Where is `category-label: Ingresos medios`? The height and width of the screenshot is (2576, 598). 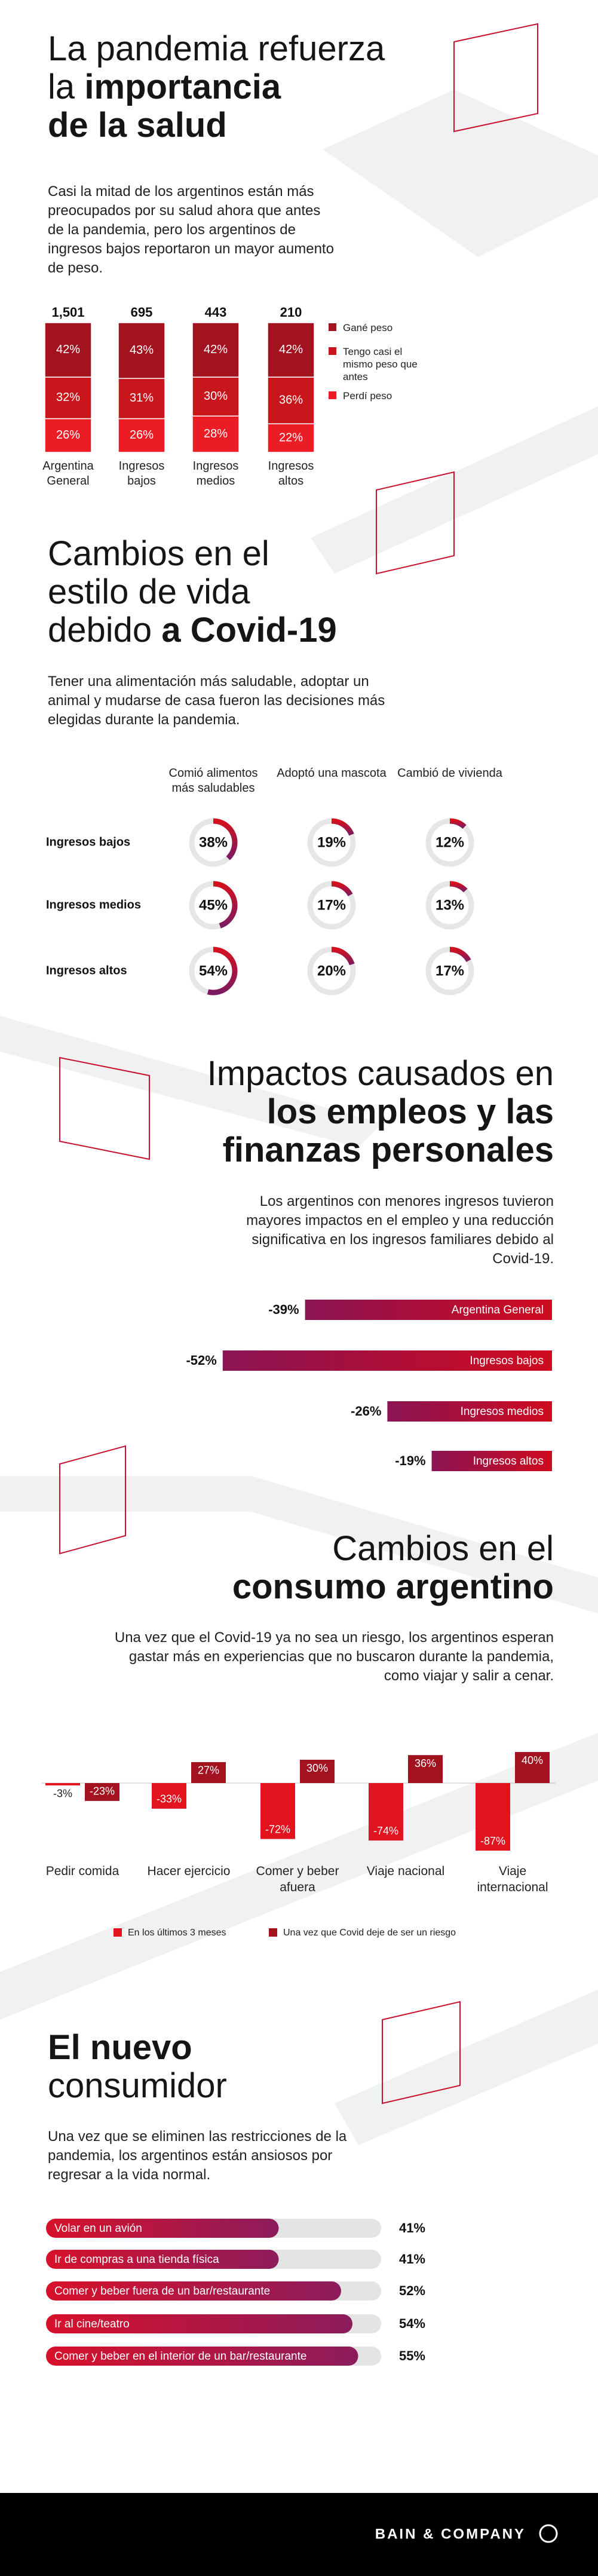 category-label: Ingresos medios is located at coordinates (502, 1411).